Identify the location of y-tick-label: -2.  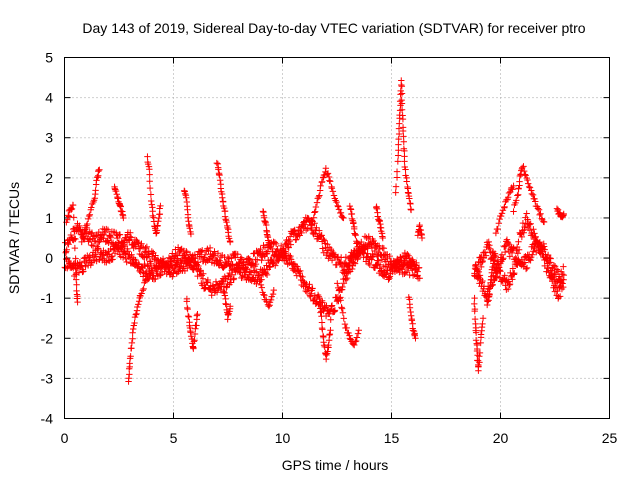
(47, 338).